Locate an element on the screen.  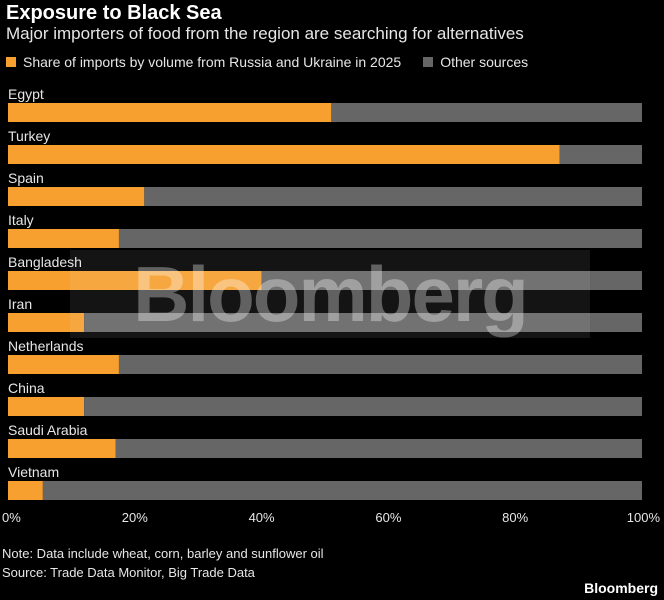
chart-title: Exposure to Black Sea is located at coordinates (114, 13).